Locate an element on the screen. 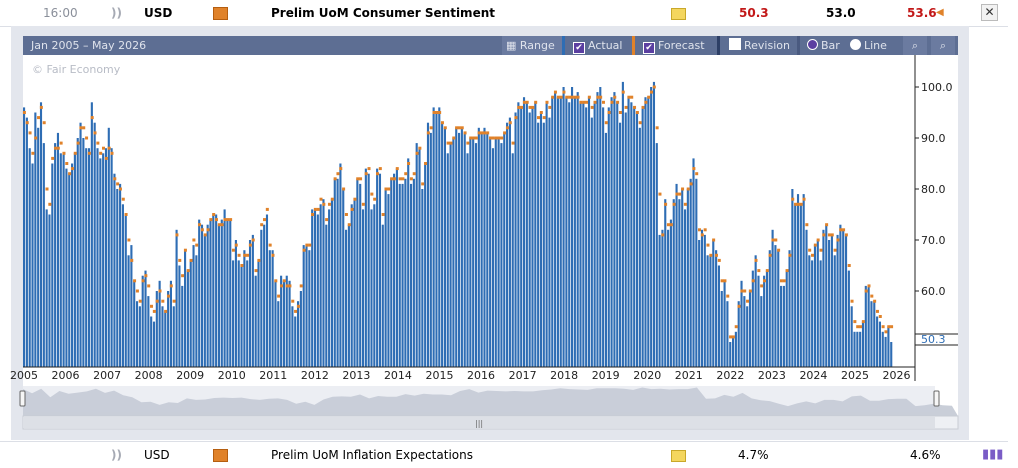  close-icon: ✕ is located at coordinates (989, 12).